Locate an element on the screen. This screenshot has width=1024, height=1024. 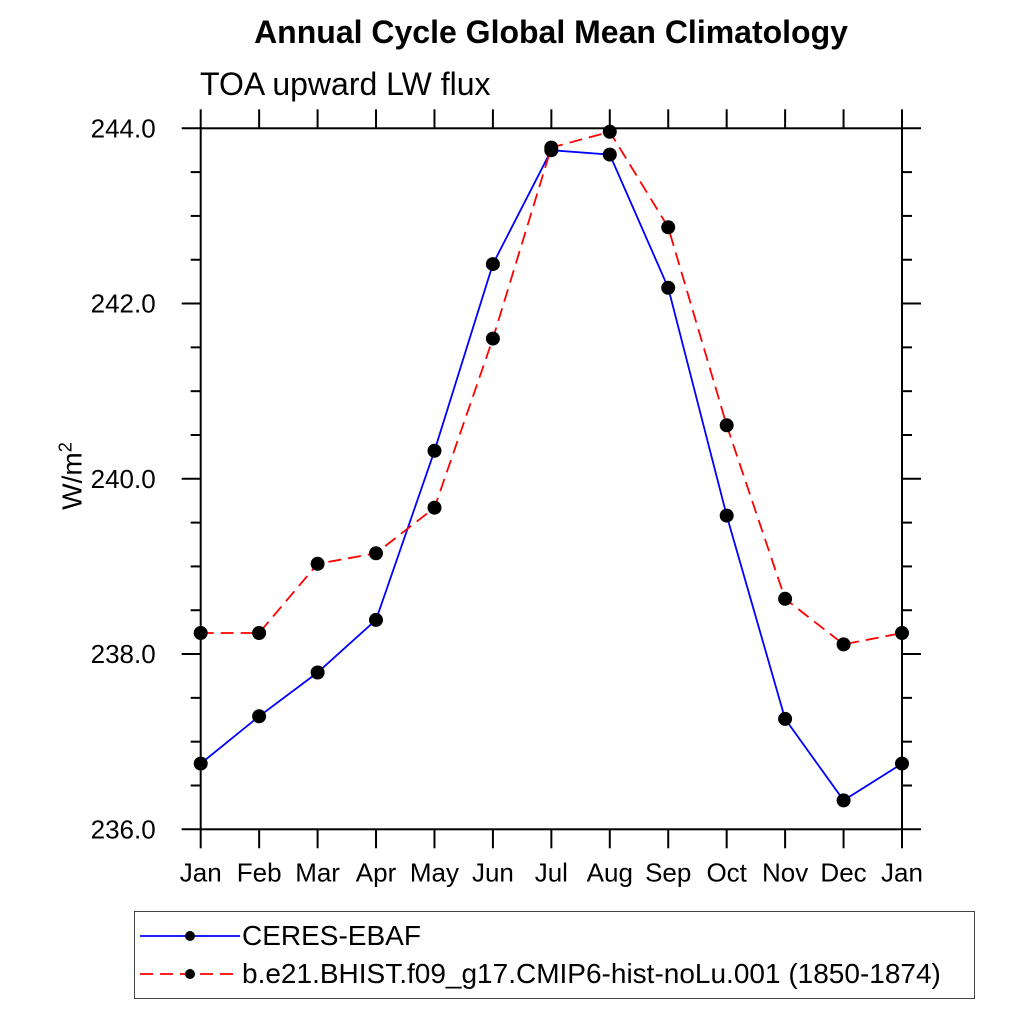
svg-text: Aug is located at coordinates (610, 872).